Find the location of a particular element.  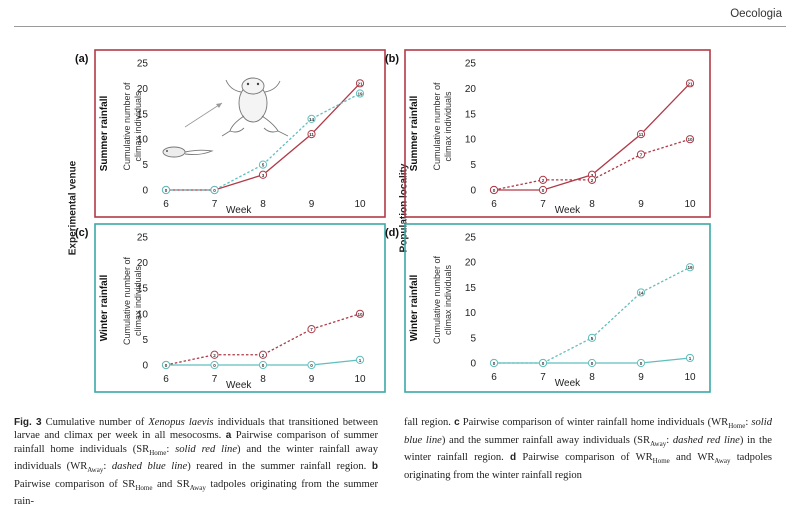

data-label: 10 is located at coordinates (360, 314).